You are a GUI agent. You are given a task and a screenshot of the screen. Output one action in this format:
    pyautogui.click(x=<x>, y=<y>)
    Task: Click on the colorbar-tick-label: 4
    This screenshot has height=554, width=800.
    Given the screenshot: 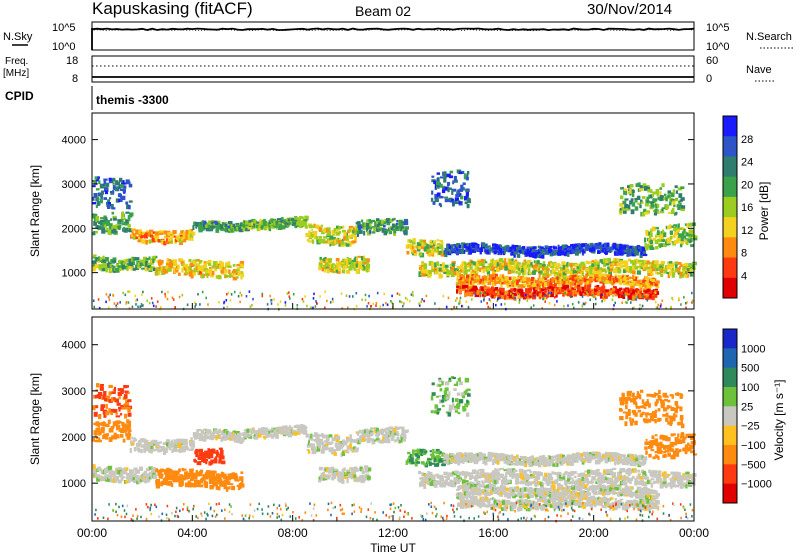 What is the action you would take?
    pyautogui.click(x=744, y=276)
    